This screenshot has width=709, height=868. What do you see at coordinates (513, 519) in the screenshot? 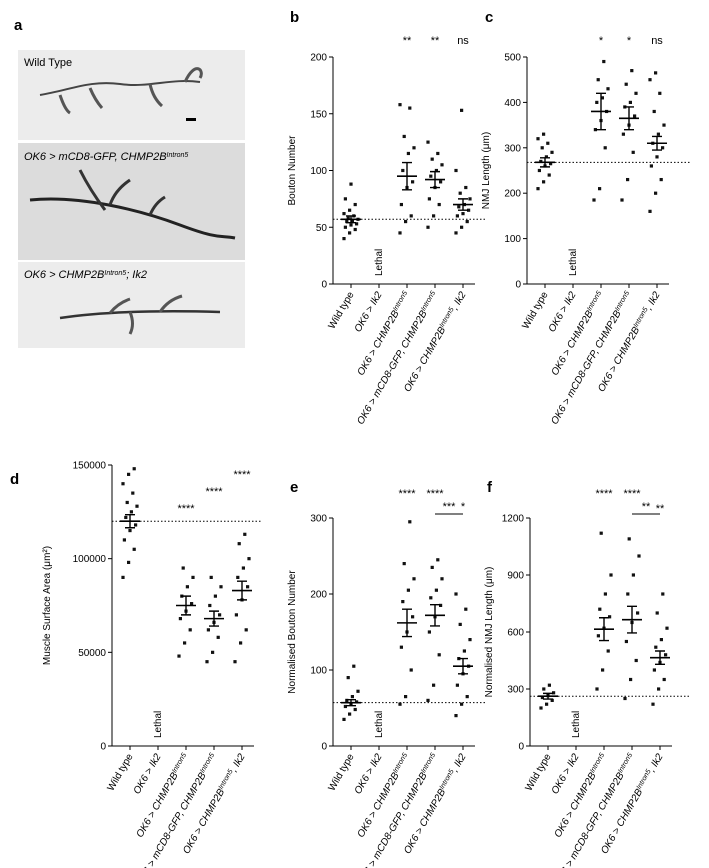
I see `y-tick-label: 1200` at bounding box center [513, 519].